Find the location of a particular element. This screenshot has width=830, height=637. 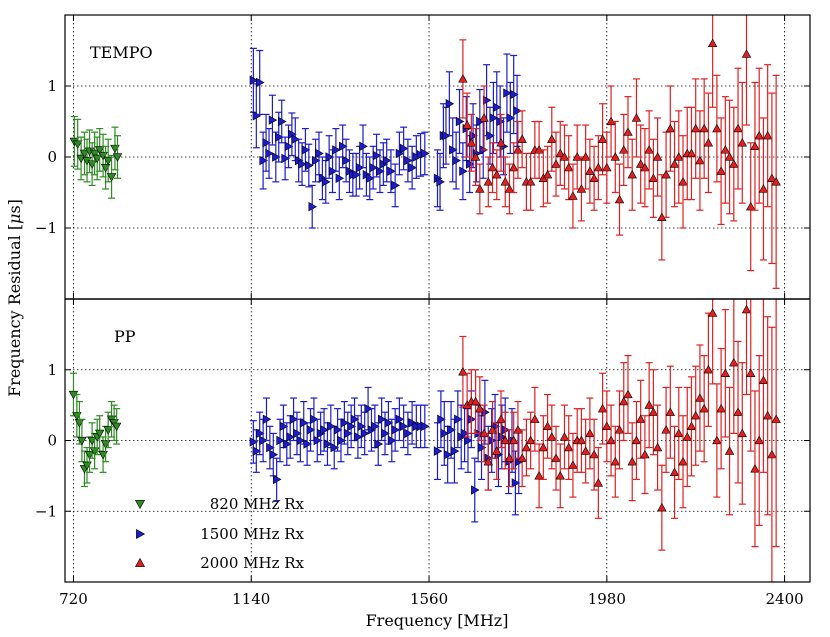

x-tick-label: 1140 is located at coordinates (251, 599).